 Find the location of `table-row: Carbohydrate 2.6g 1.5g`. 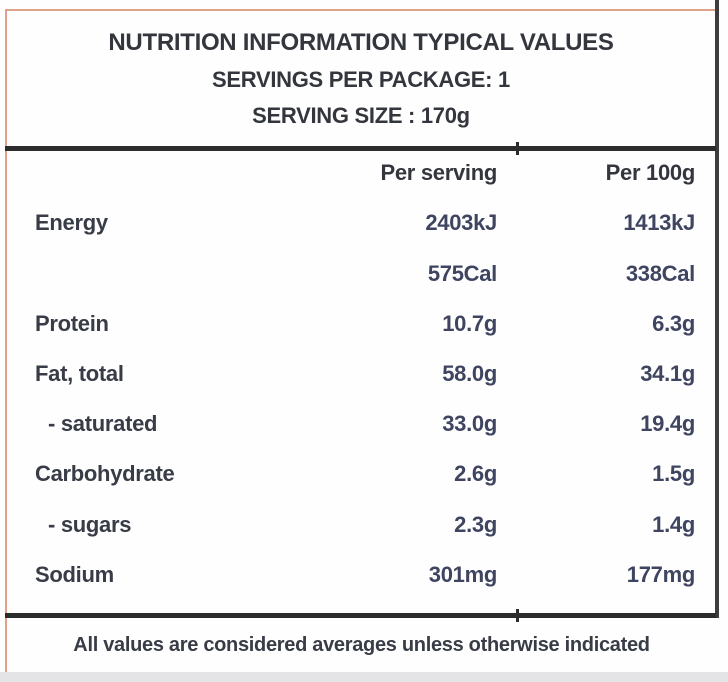

table-row: Carbohydrate 2.6g 1.5g is located at coordinates (361, 474).